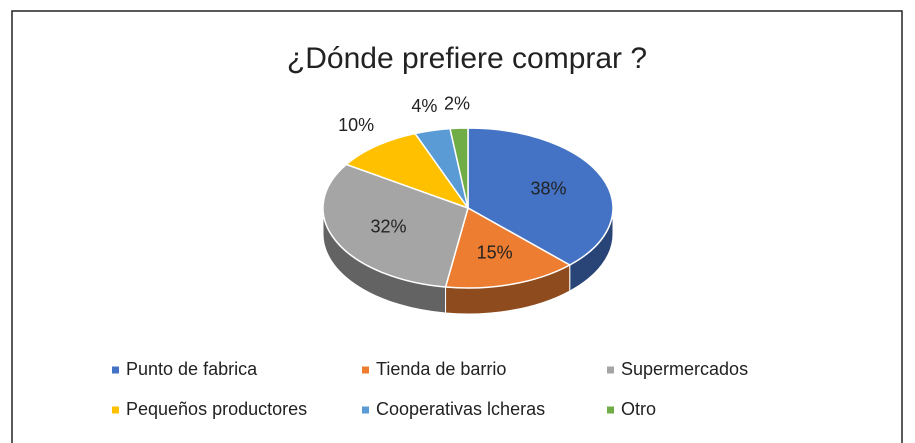  What do you see at coordinates (495, 252) in the screenshot?
I see `data-label: 15%` at bounding box center [495, 252].